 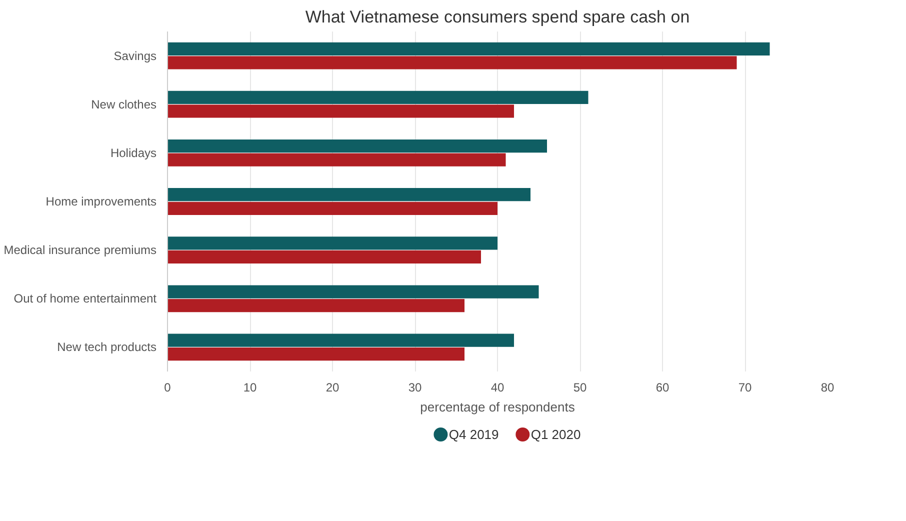 What do you see at coordinates (86, 299) in the screenshot?
I see `y-tick-label: Out of home entertainment` at bounding box center [86, 299].